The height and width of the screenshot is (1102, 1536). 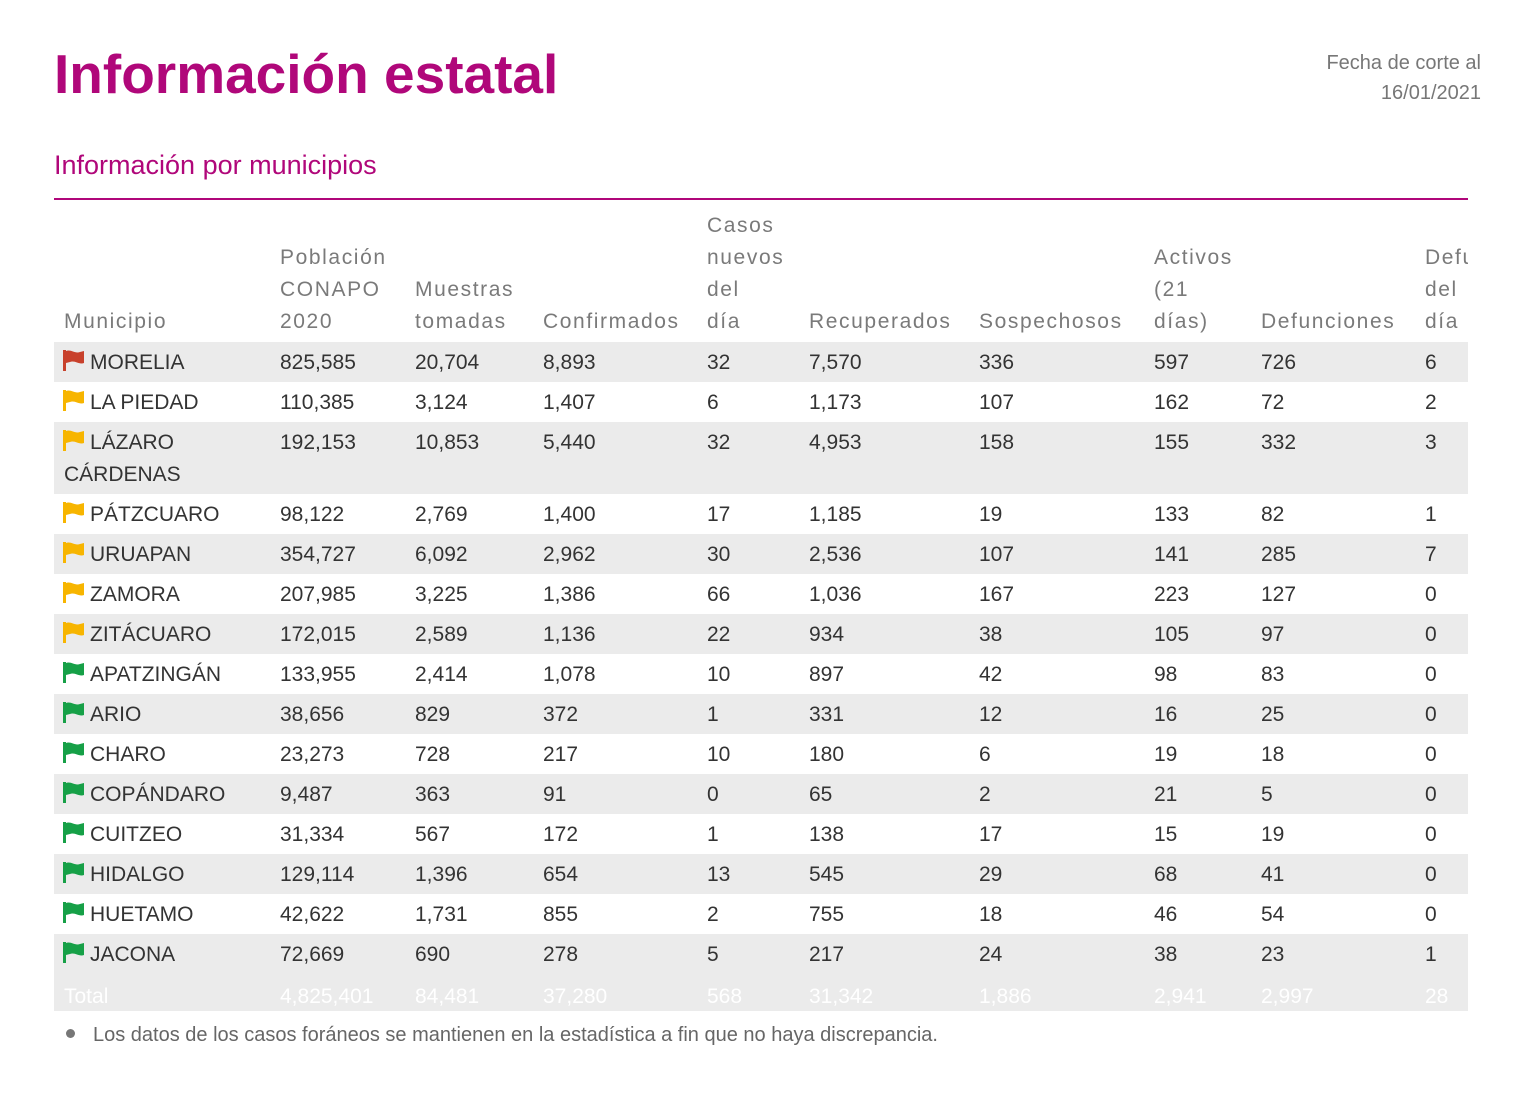 What do you see at coordinates (761, 914) in the screenshot?
I see `table-row: HUETAMO 42,622 1,731 855 2 755 18 46 54 0` at bounding box center [761, 914].